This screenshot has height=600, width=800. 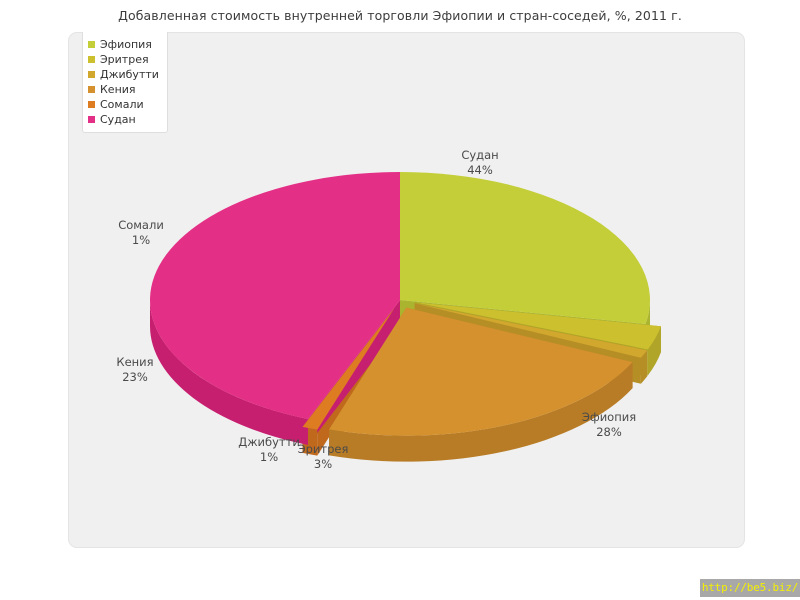 I want to click on legend-item: Судан, so click(x=125, y=119).